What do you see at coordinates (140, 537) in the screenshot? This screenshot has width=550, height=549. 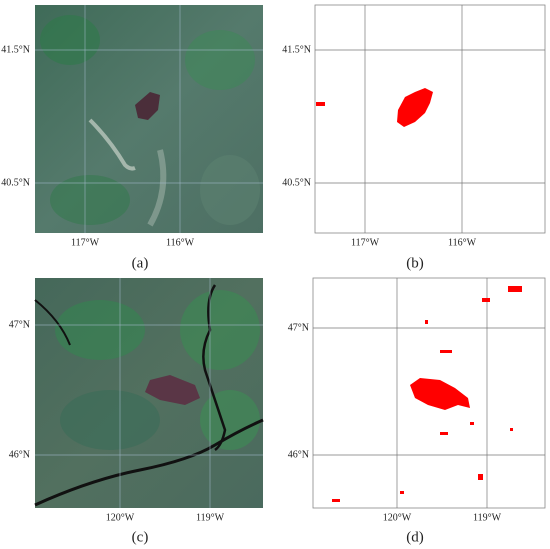 I see `panel-label: (c)` at bounding box center [140, 537].